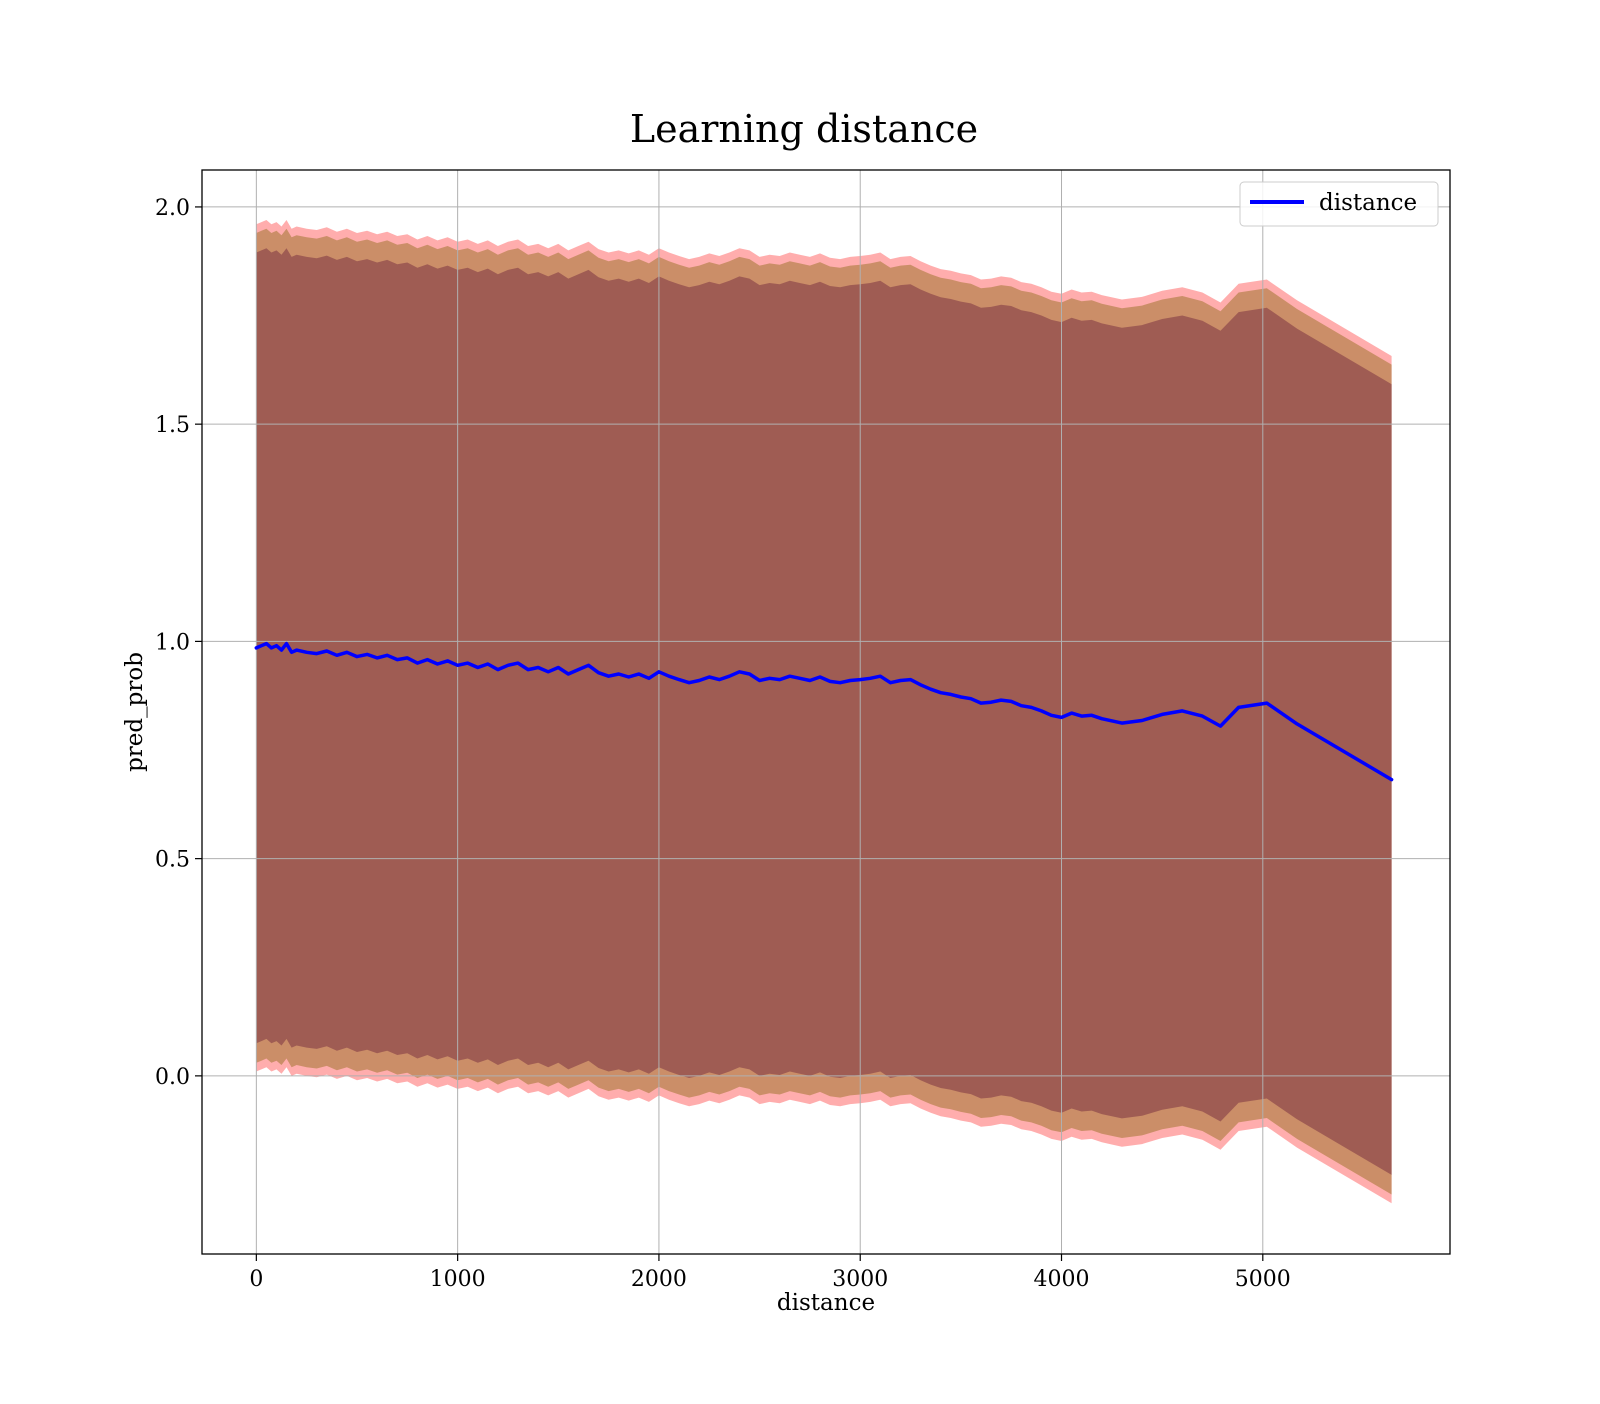  Describe the element at coordinates (172, 860) in the screenshot. I see `y-tick-label: 0.5` at that location.